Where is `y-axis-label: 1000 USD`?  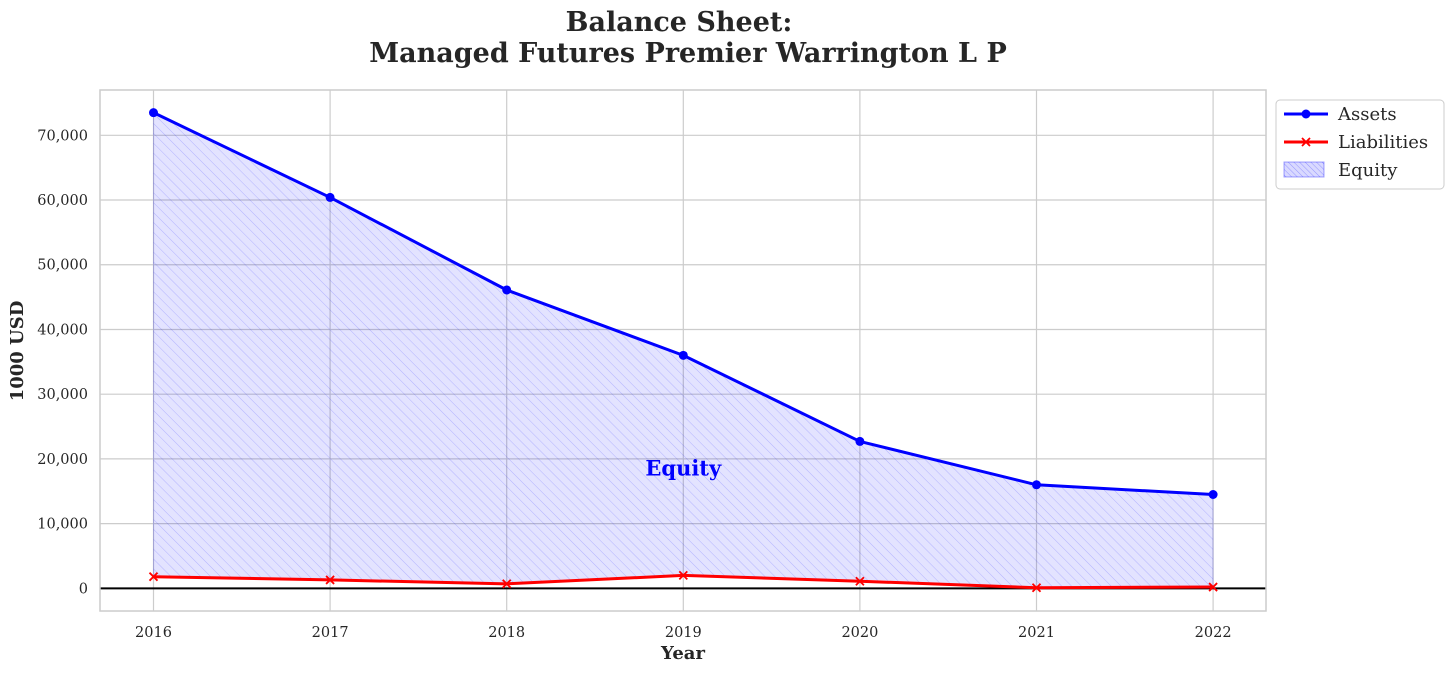 y-axis-label: 1000 USD is located at coordinates (17, 351).